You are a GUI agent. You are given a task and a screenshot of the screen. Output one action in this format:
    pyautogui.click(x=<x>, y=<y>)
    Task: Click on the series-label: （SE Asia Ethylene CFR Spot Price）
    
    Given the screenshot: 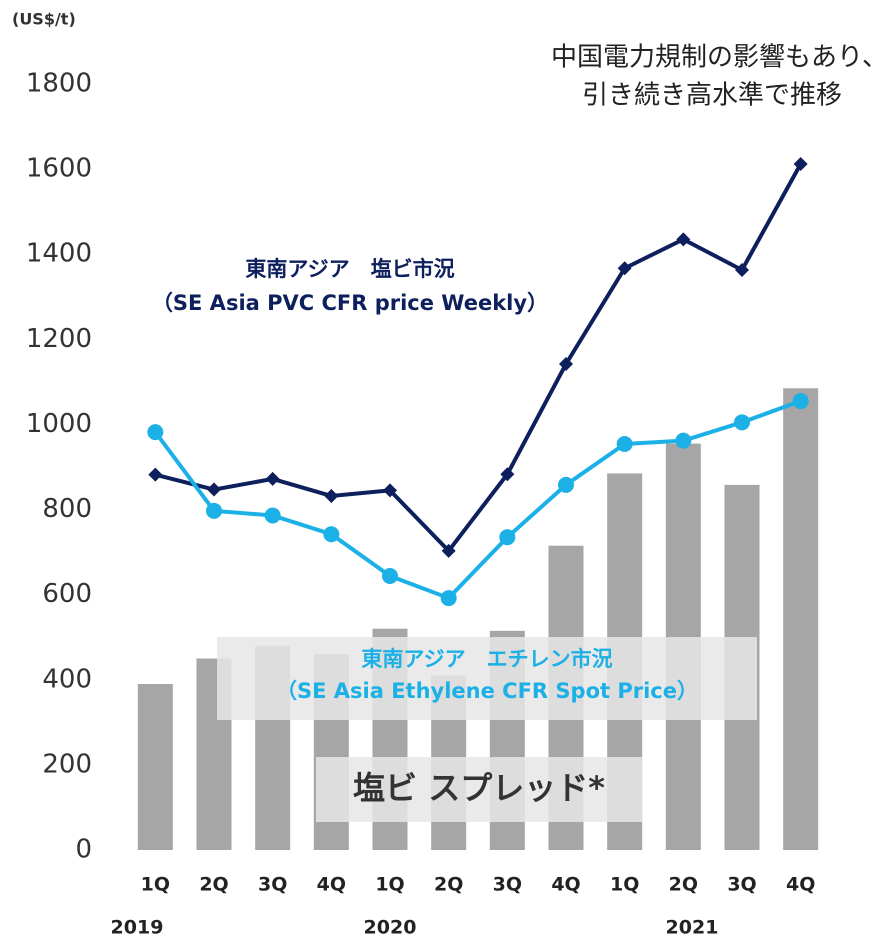 What is the action you would take?
    pyautogui.click(x=487, y=691)
    